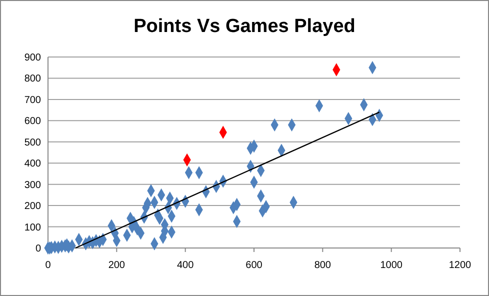 The image size is (489, 296). Describe the element at coordinates (391, 265) in the screenshot. I see `x-tick-label: 1000` at that location.